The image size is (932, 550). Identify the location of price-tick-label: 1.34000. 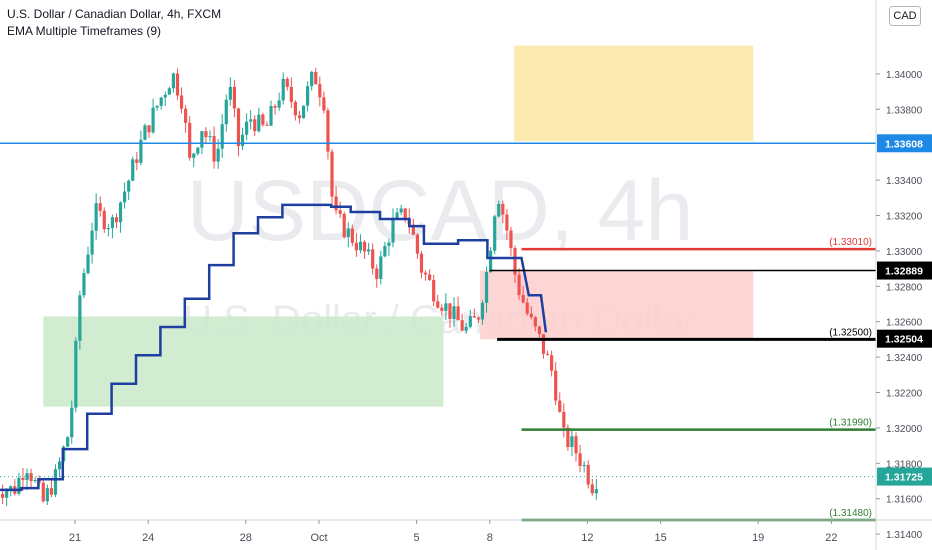
(904, 75).